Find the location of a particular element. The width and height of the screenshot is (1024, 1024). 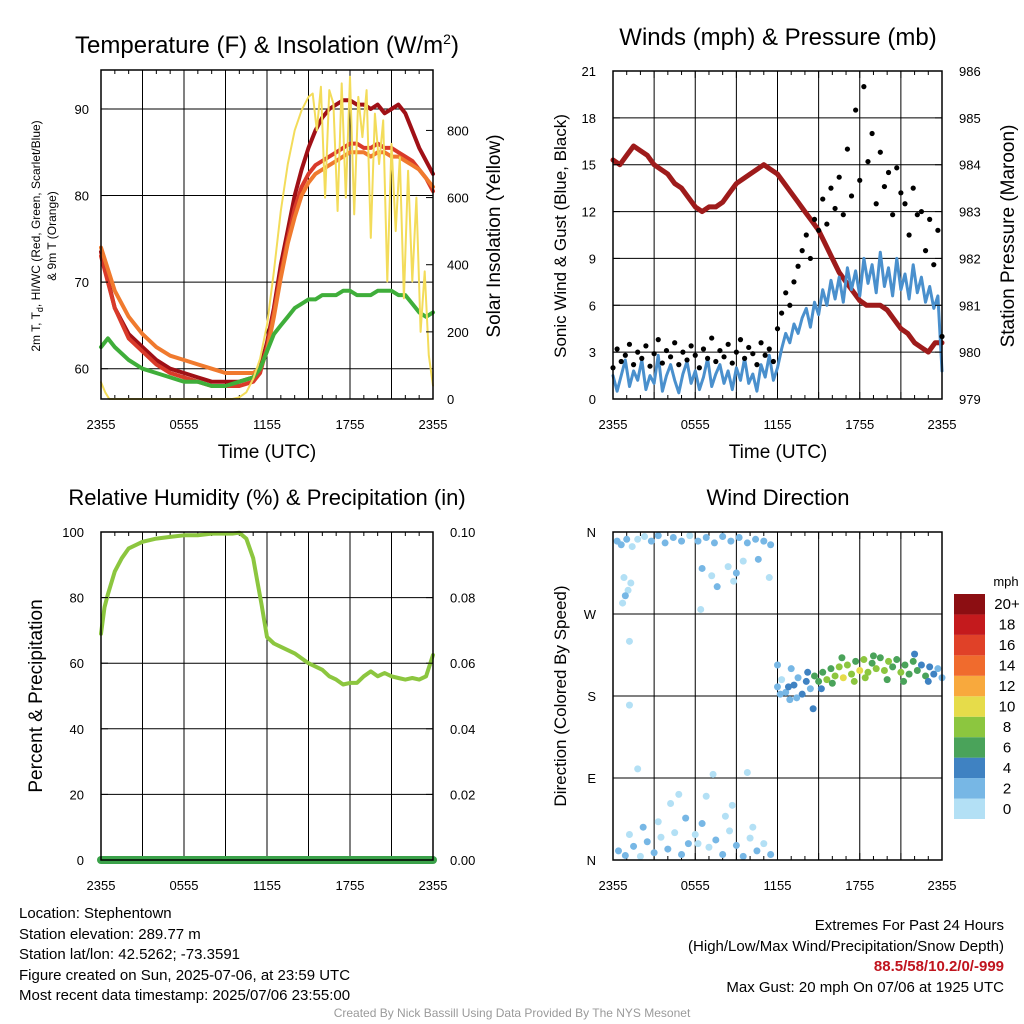

y-tick-label-left: 80 is located at coordinates (77, 598).